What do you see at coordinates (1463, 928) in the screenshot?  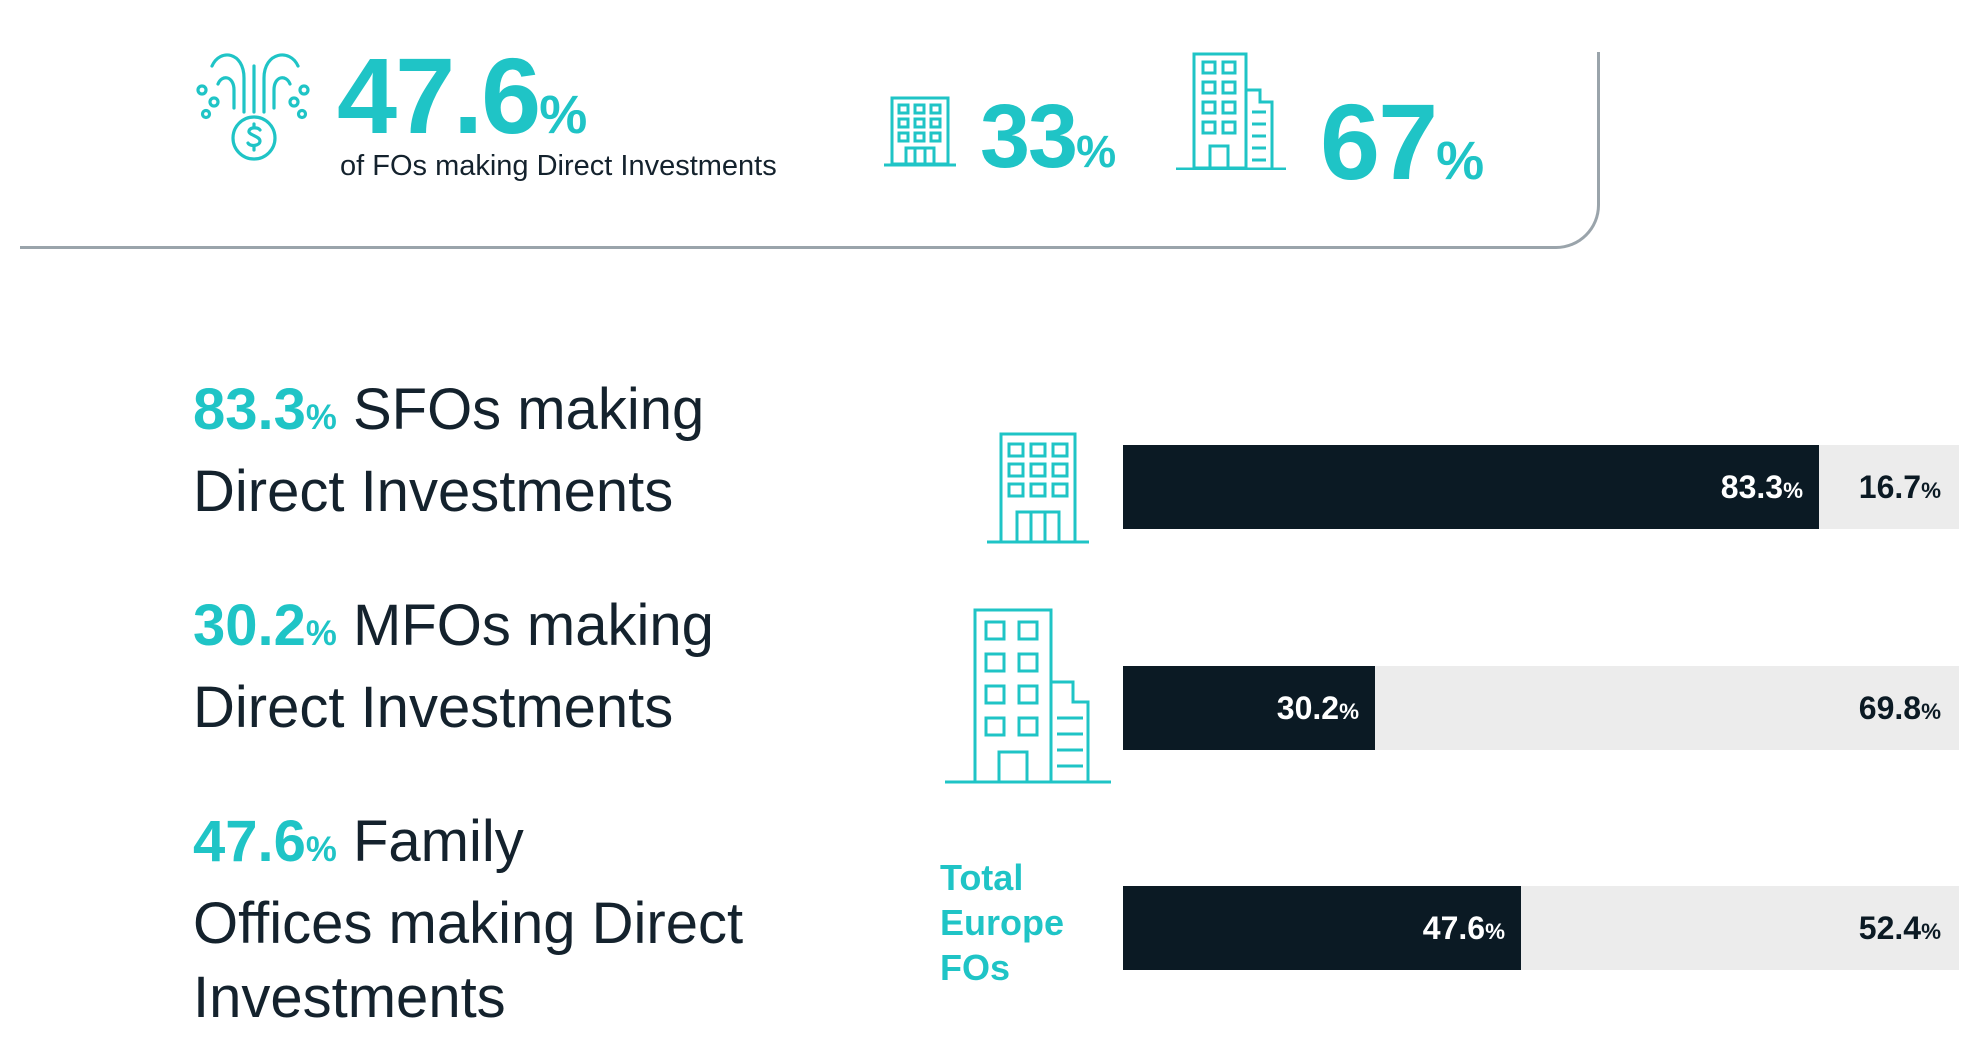 I see `bar-label-total-direct: 47.6%` at bounding box center [1463, 928].